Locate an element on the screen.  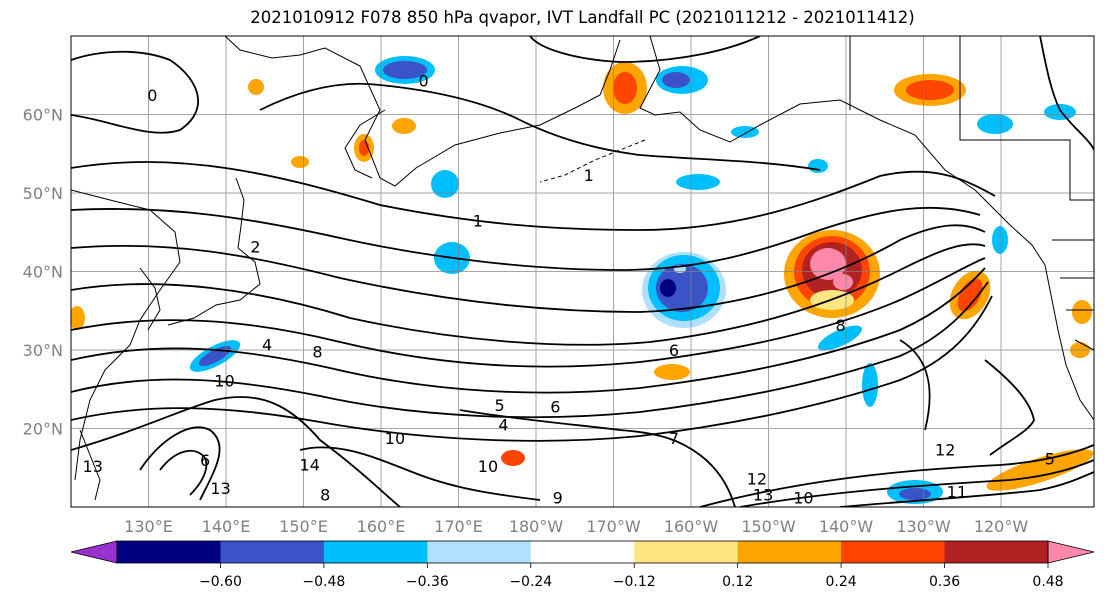
latitude-tick-label: 20°N is located at coordinates (43, 429).